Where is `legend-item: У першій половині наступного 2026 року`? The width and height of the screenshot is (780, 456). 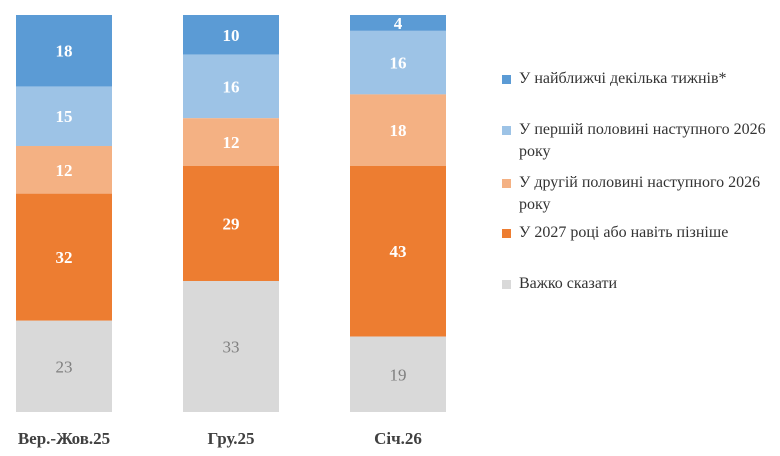
legend-item: У першій половині наступного 2026 року is located at coordinates (638, 141).